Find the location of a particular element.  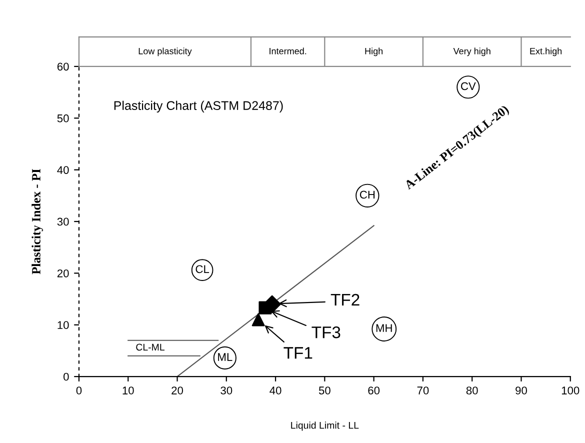

x-tick-label: 70 is located at coordinates (423, 390).